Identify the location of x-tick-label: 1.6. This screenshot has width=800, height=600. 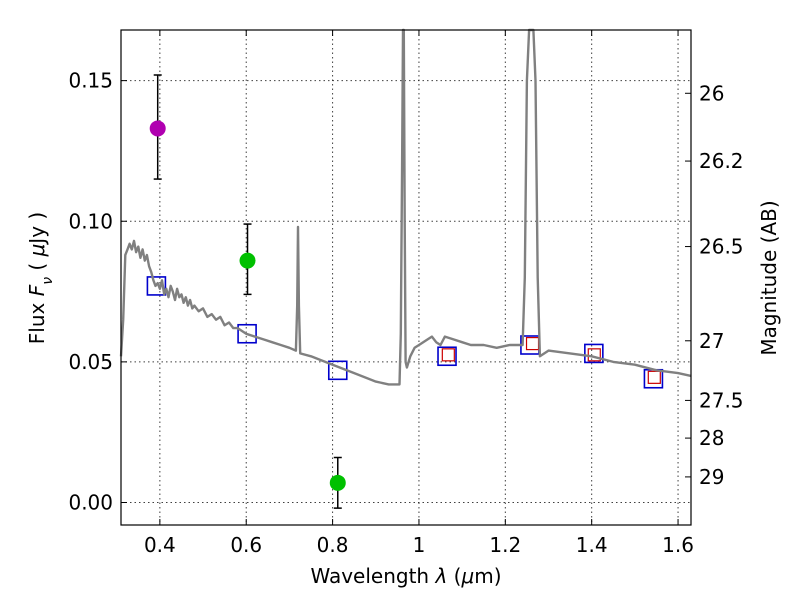
(678, 545).